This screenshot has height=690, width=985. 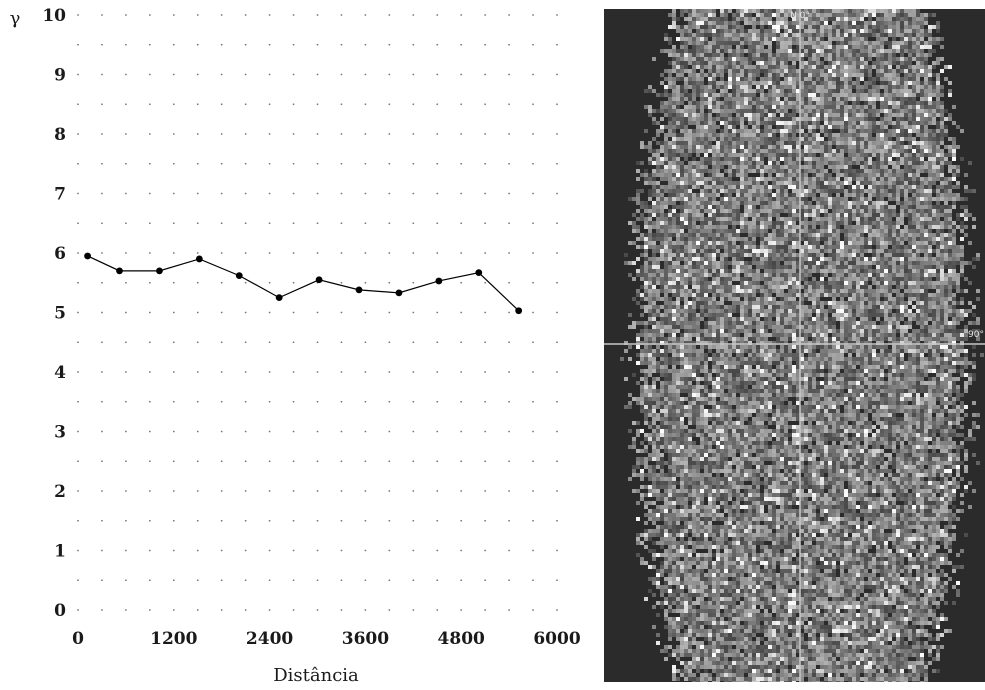 I want to click on y-tick-label: 3, so click(x=60, y=433).